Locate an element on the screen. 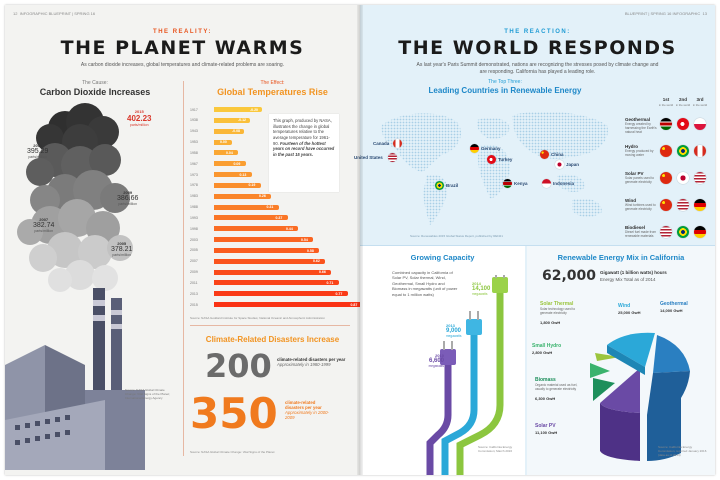  country-label: United States is located at coordinates (368, 157).